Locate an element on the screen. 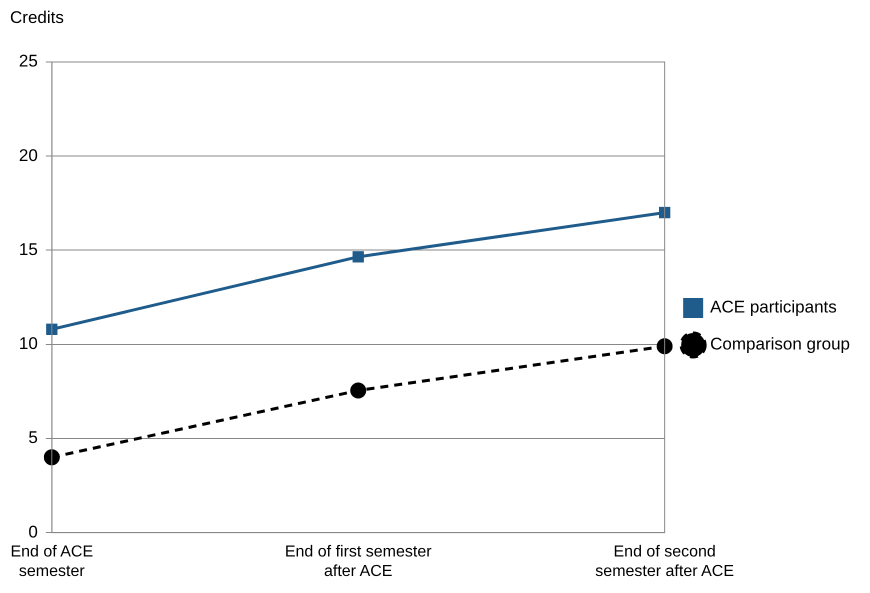 The width and height of the screenshot is (870, 593). y-tick-label: 0 is located at coordinates (33, 532).